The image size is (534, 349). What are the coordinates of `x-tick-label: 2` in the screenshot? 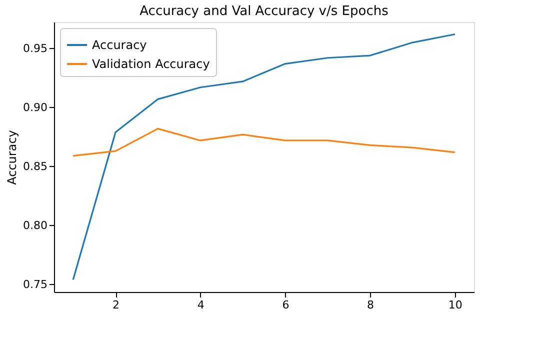 It's located at (116, 305).